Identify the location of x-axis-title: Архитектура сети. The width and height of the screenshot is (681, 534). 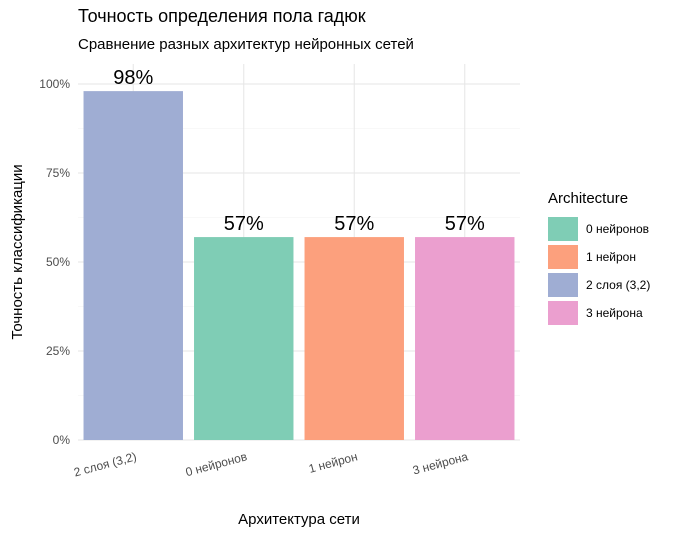
(299, 519).